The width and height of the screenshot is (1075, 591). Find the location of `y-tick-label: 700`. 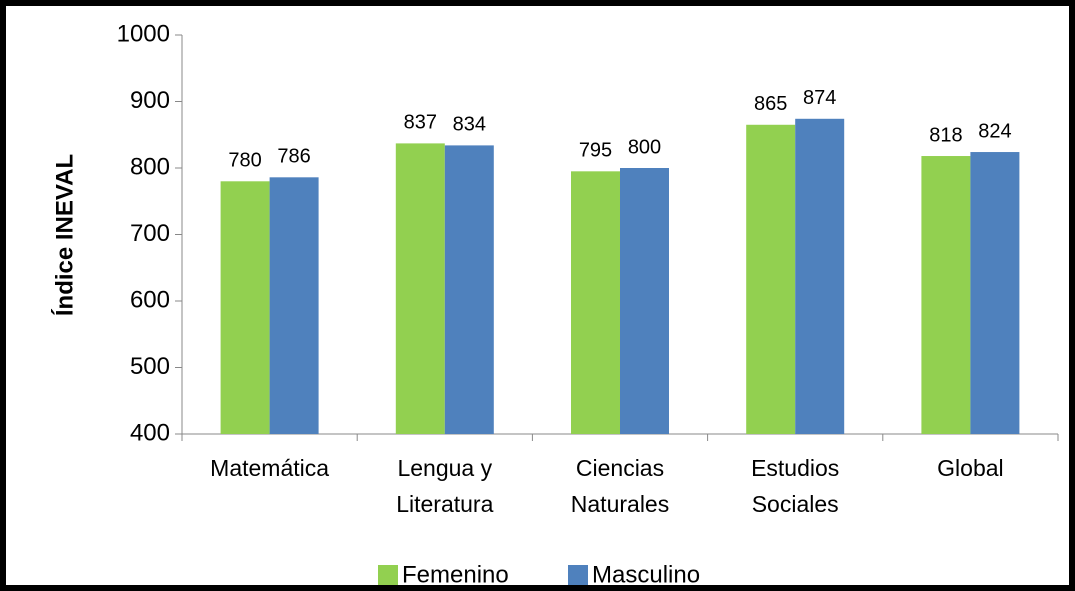

y-tick-label: 700 is located at coordinates (150, 233).